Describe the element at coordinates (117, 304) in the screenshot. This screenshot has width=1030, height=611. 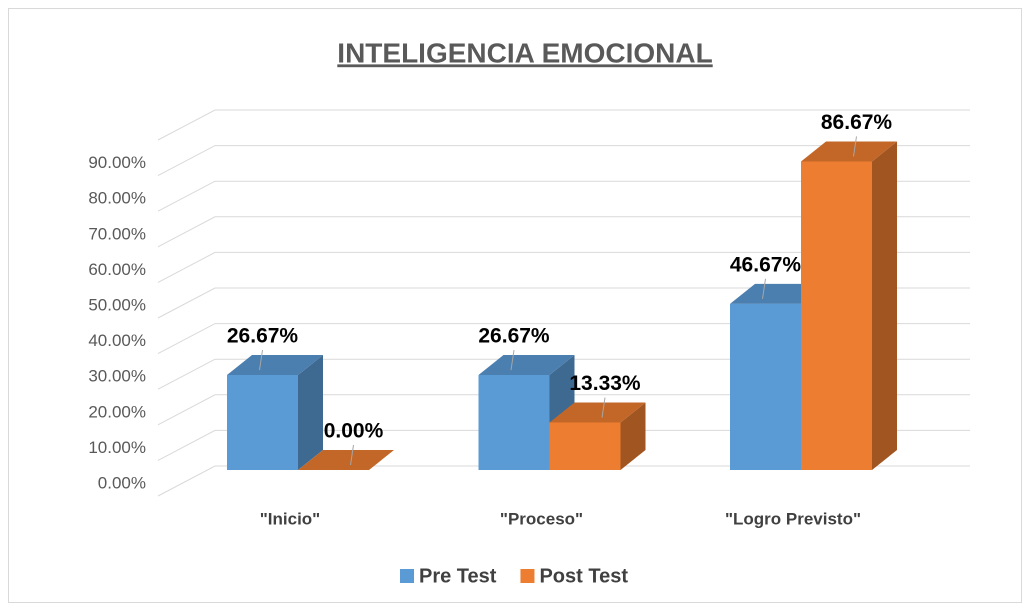
I see `y-tick-label: 50.00%` at that location.